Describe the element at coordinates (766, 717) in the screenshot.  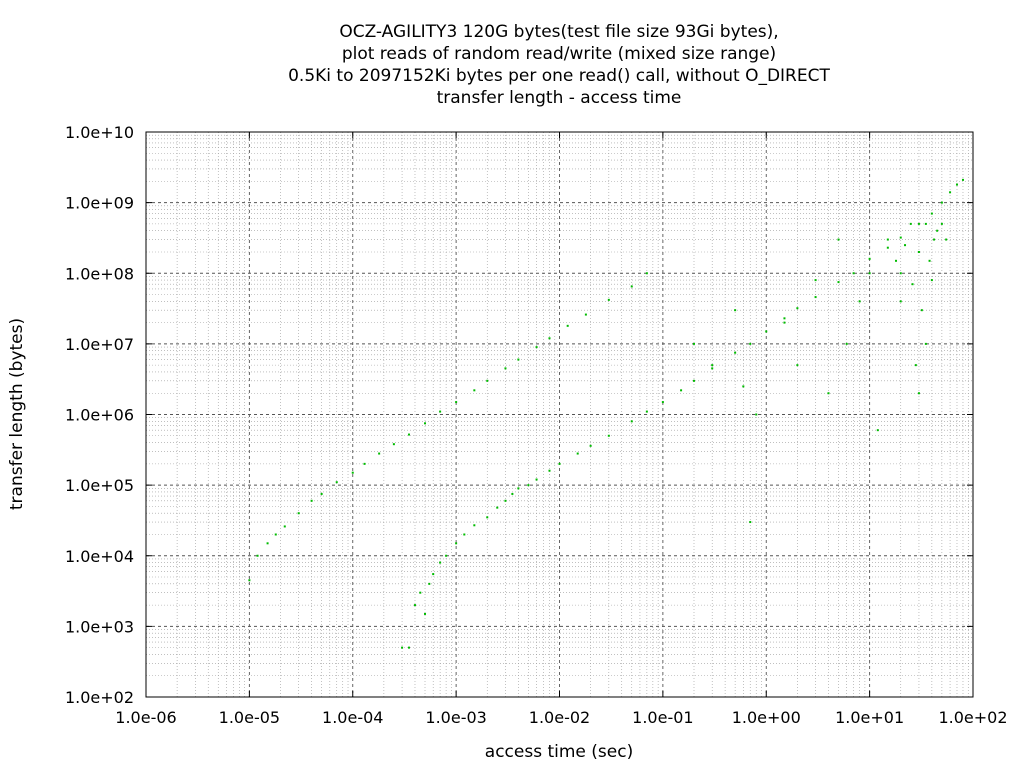
I see `x-tick-label: 1.0e+00` at that location.